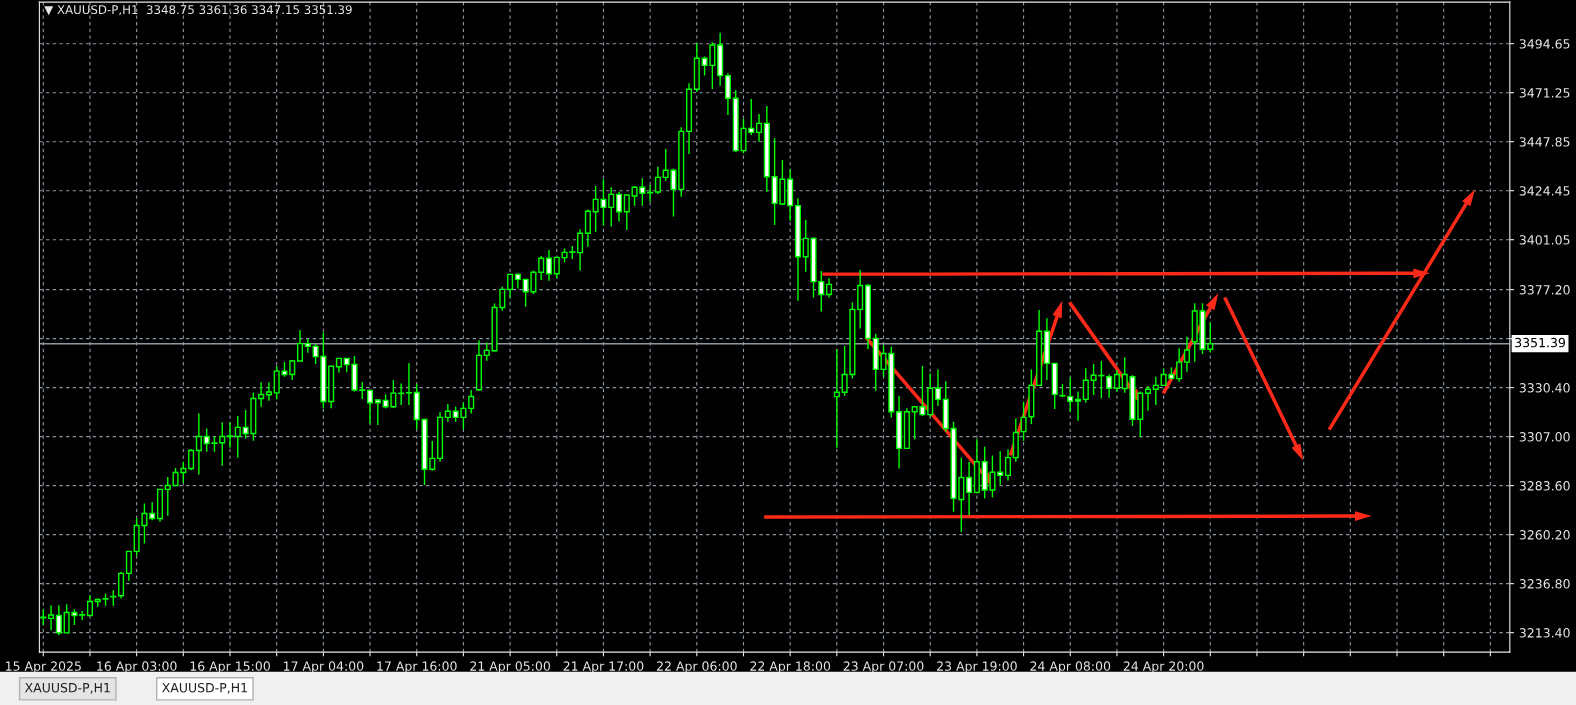 This screenshot has height=705, width=1576. I want to click on y-tick-label: 3283.60, so click(1544, 486).